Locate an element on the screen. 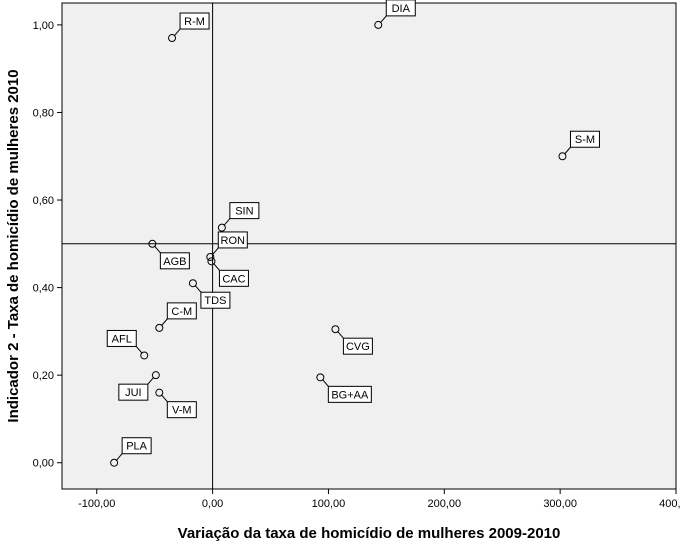 The height and width of the screenshot is (545, 680). point-label: JUI is located at coordinates (133, 393).